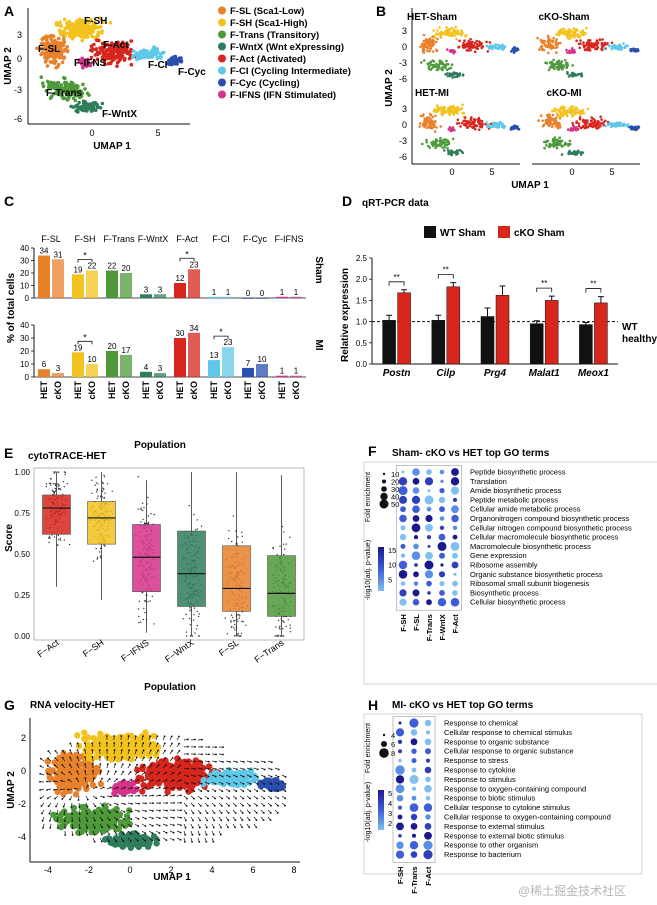 The height and width of the screenshot is (905, 657). What do you see at coordinates (296, 292) in the screenshot?
I see `c-value-label: 1` at bounding box center [296, 292].